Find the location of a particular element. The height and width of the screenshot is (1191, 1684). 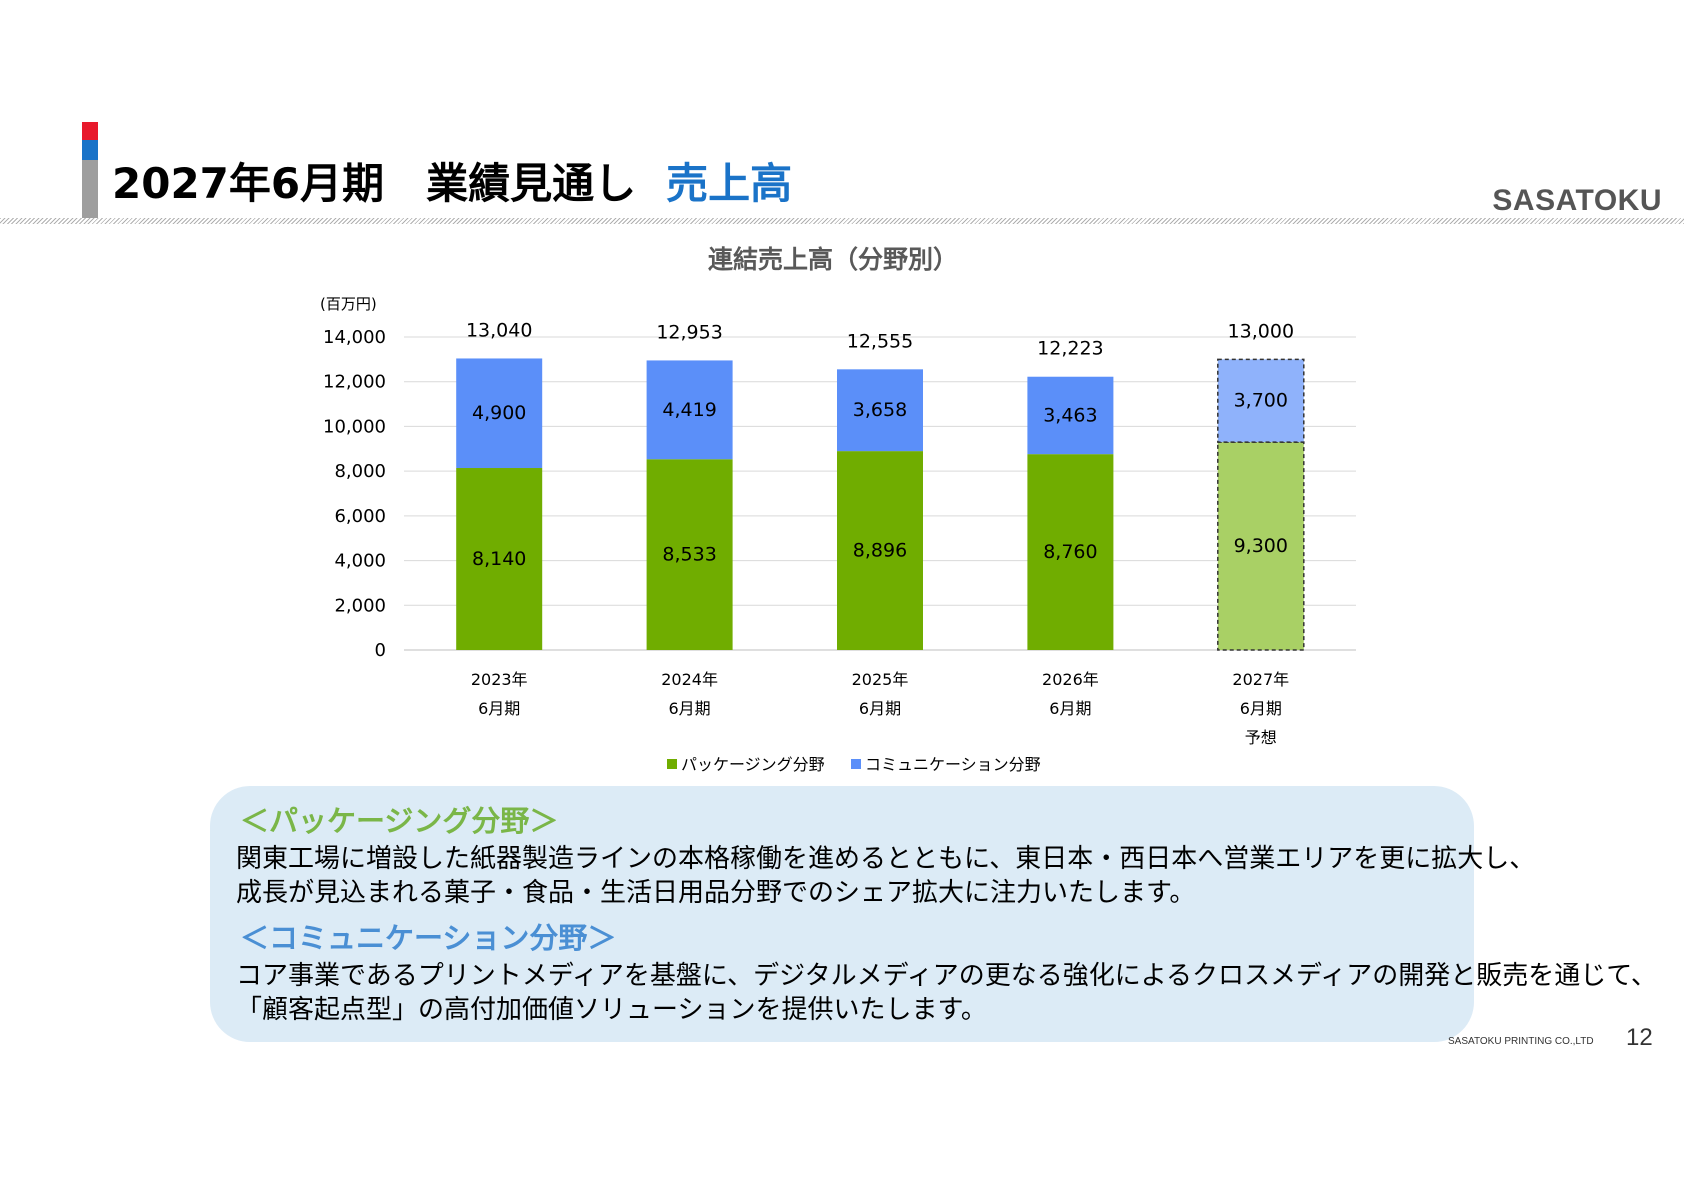

packaging-heading: ＜パッケージング分野＞ is located at coordinates (399, 821).